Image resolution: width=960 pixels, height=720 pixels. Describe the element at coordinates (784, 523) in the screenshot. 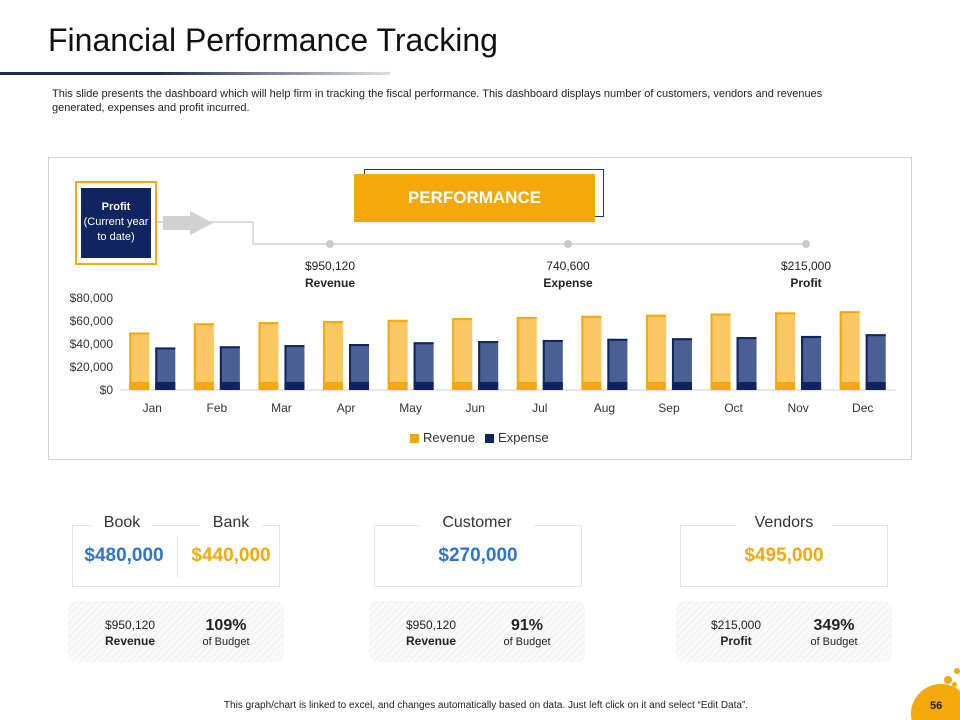

I see `vendors-title: Vendors` at that location.